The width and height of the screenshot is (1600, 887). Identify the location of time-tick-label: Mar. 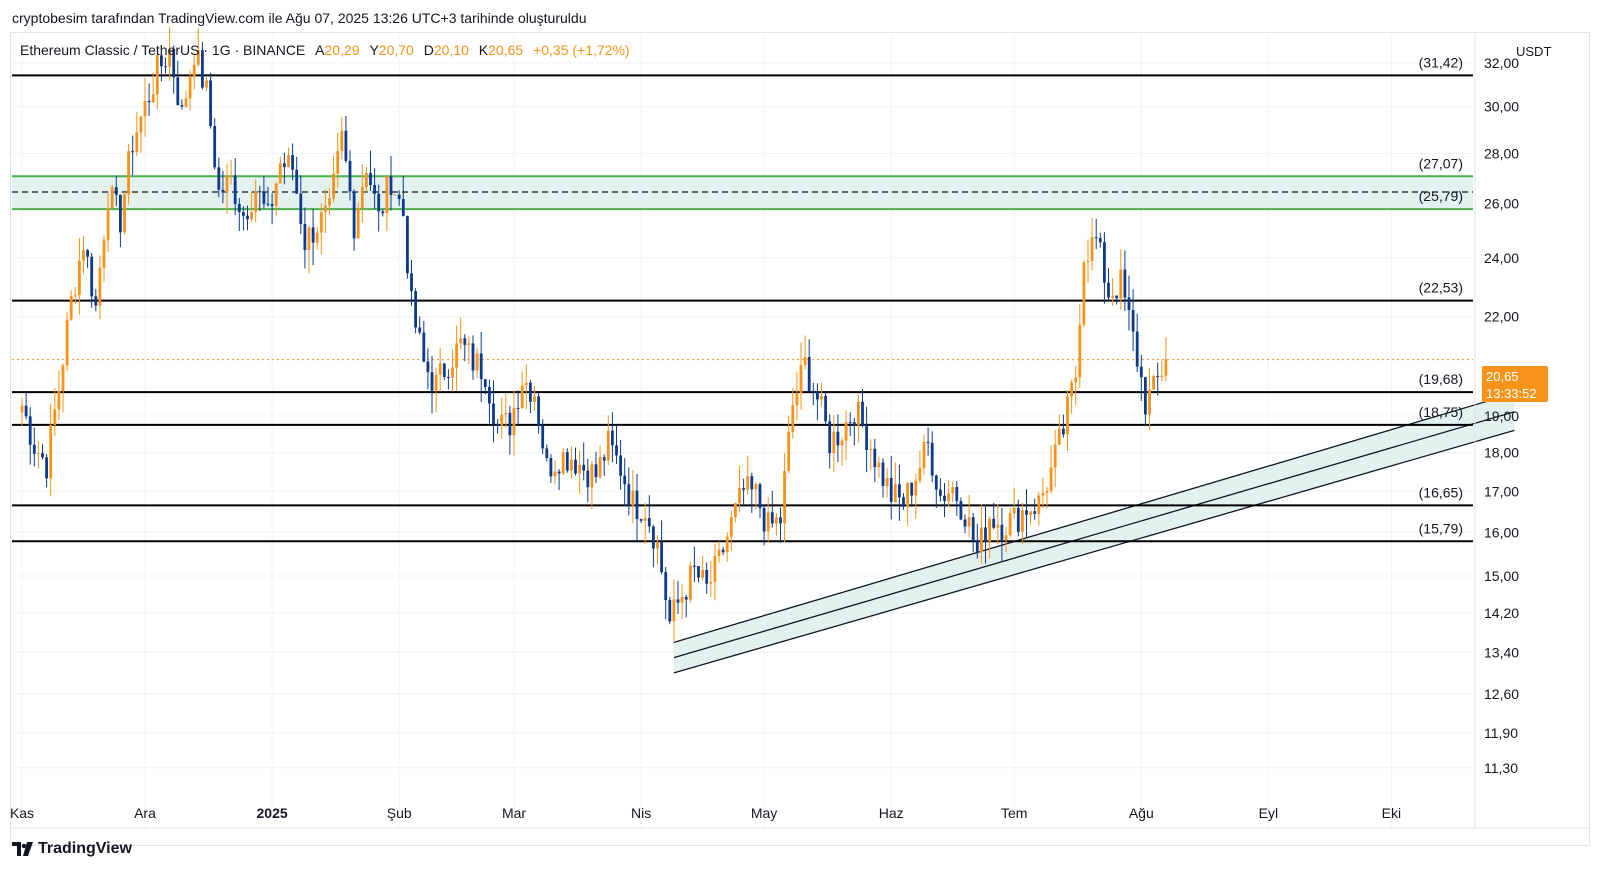
(514, 813).